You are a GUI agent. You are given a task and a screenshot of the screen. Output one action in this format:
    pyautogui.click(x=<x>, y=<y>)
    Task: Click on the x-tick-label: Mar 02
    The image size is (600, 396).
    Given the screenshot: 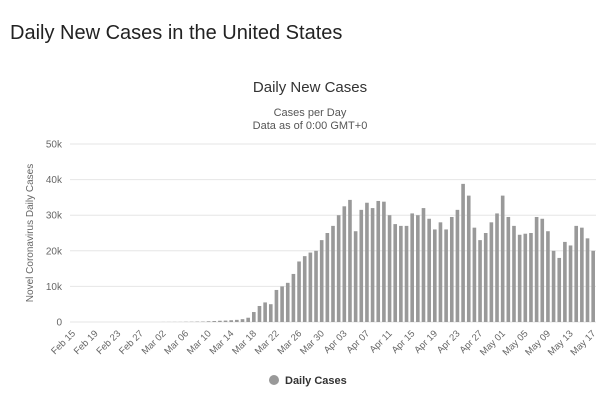 What is the action you would take?
    pyautogui.click(x=154, y=342)
    